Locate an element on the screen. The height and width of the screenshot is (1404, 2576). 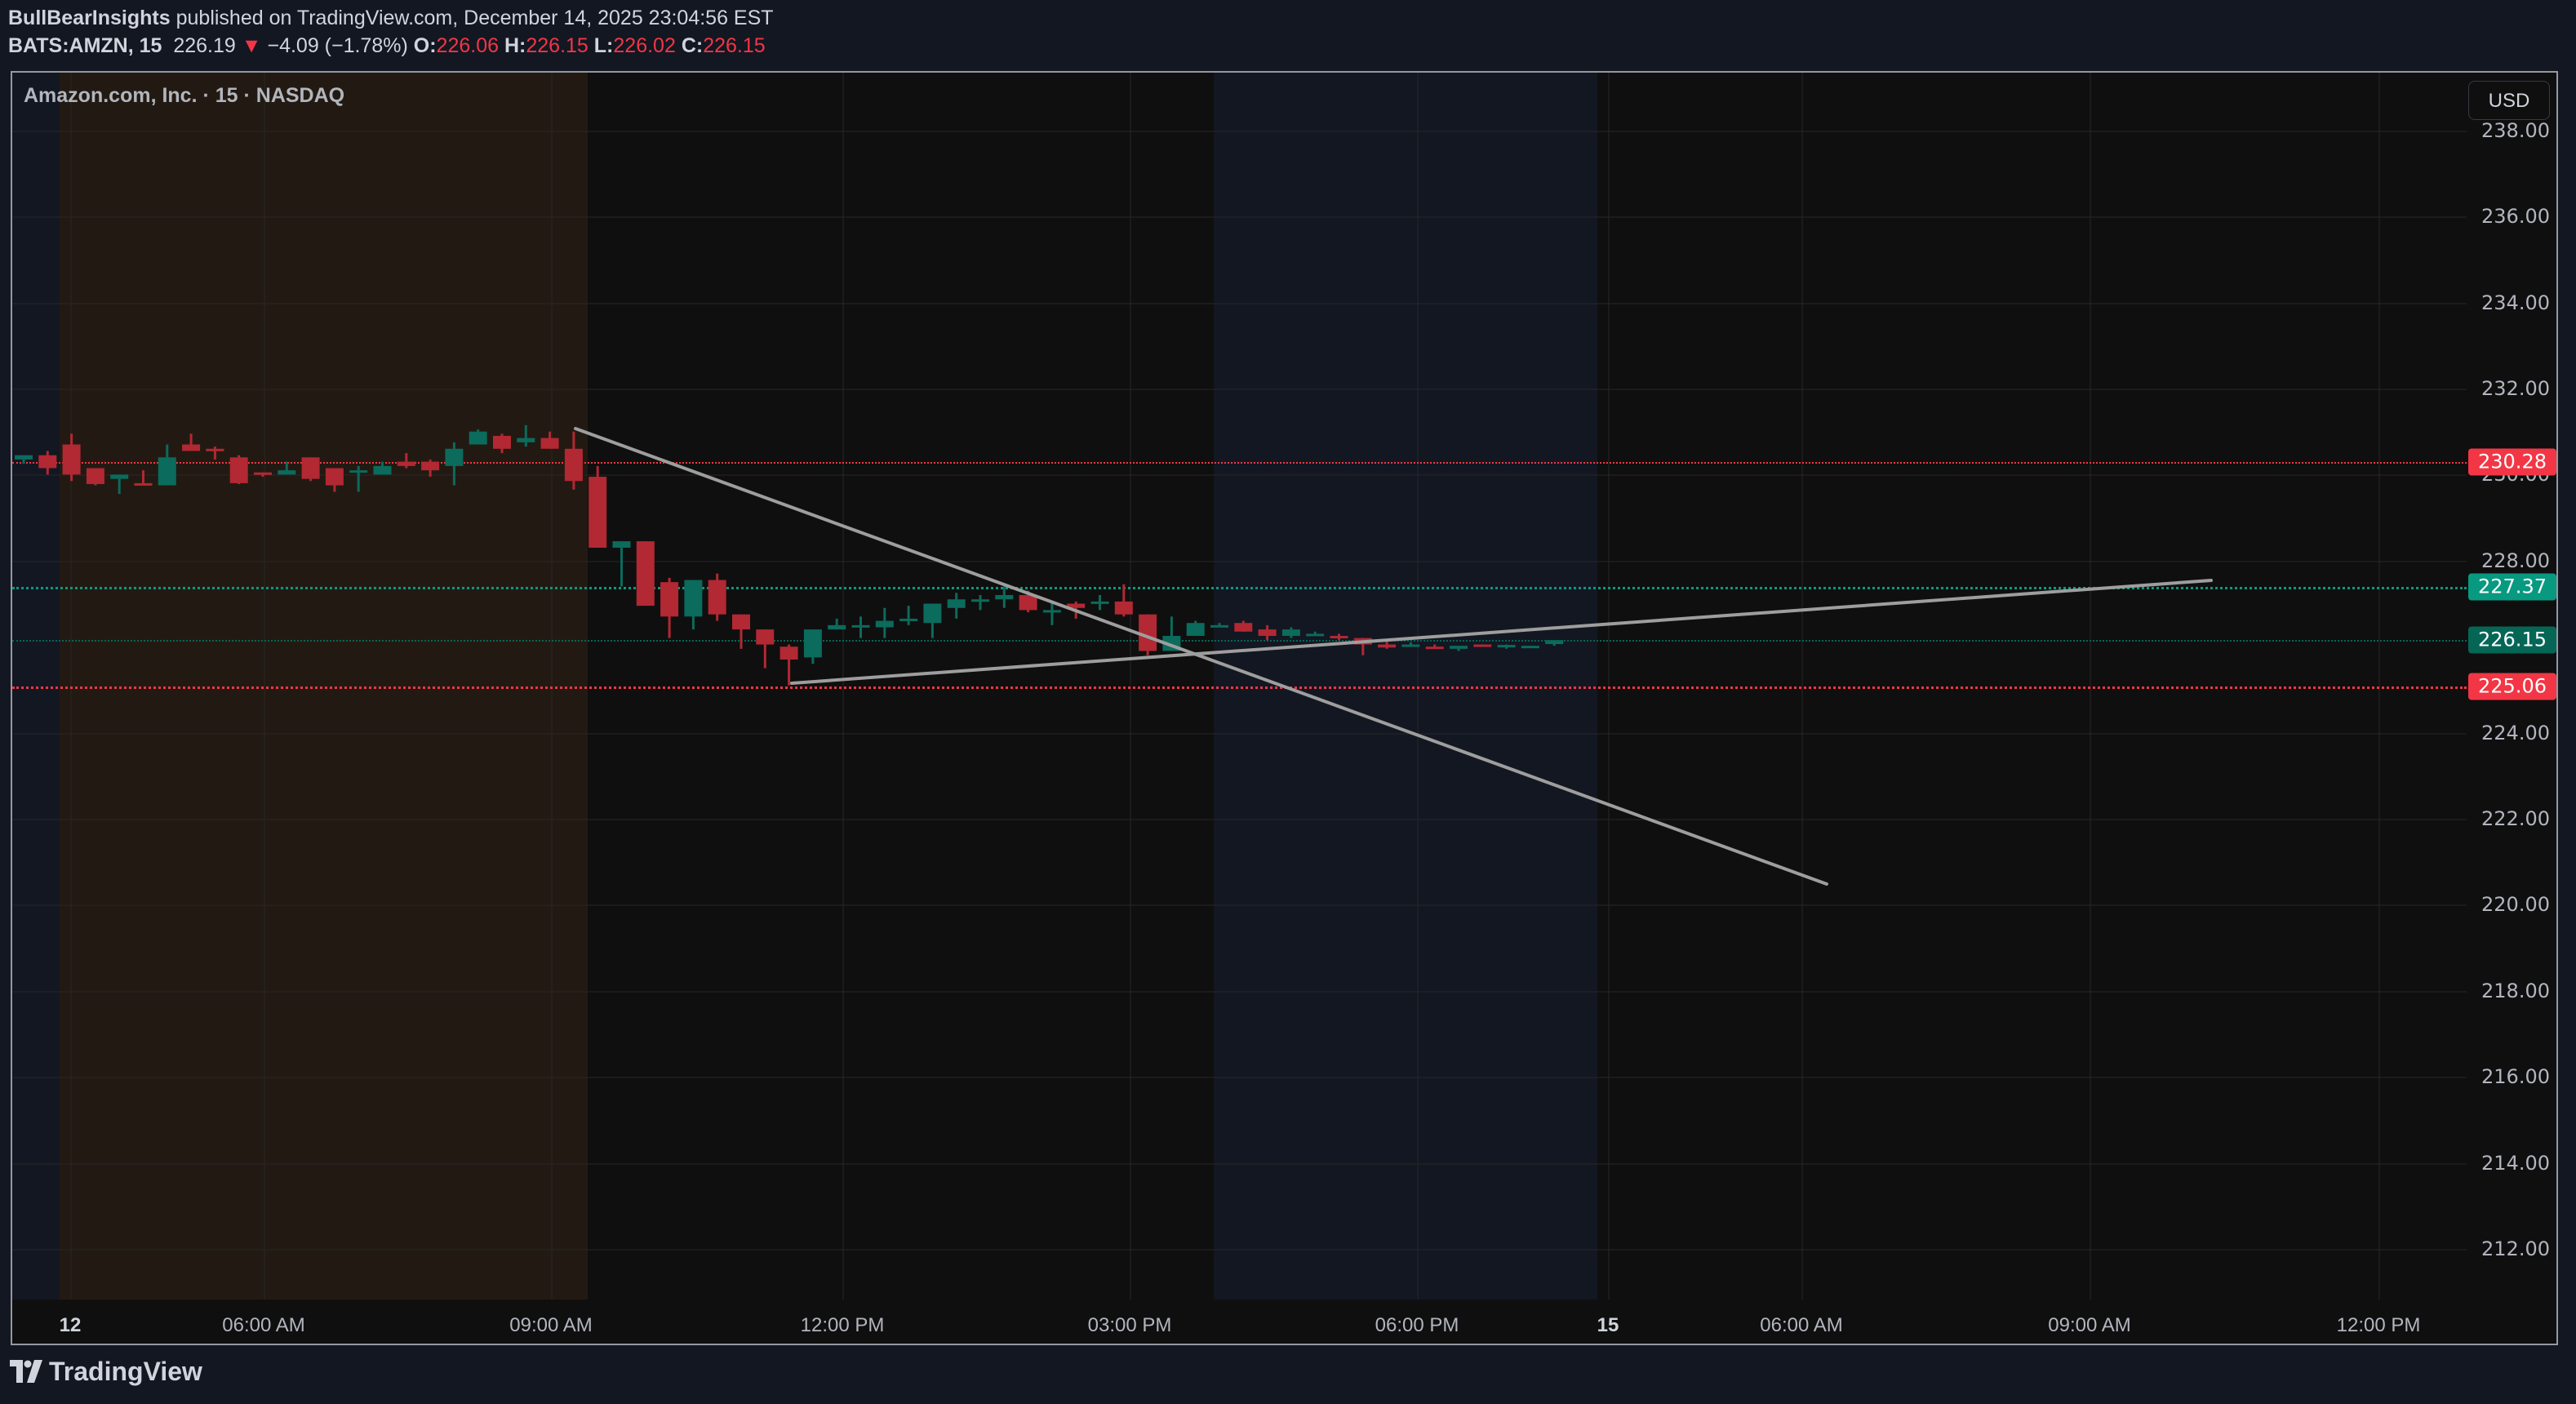
ascending-trendline is located at coordinates (1501, 632).